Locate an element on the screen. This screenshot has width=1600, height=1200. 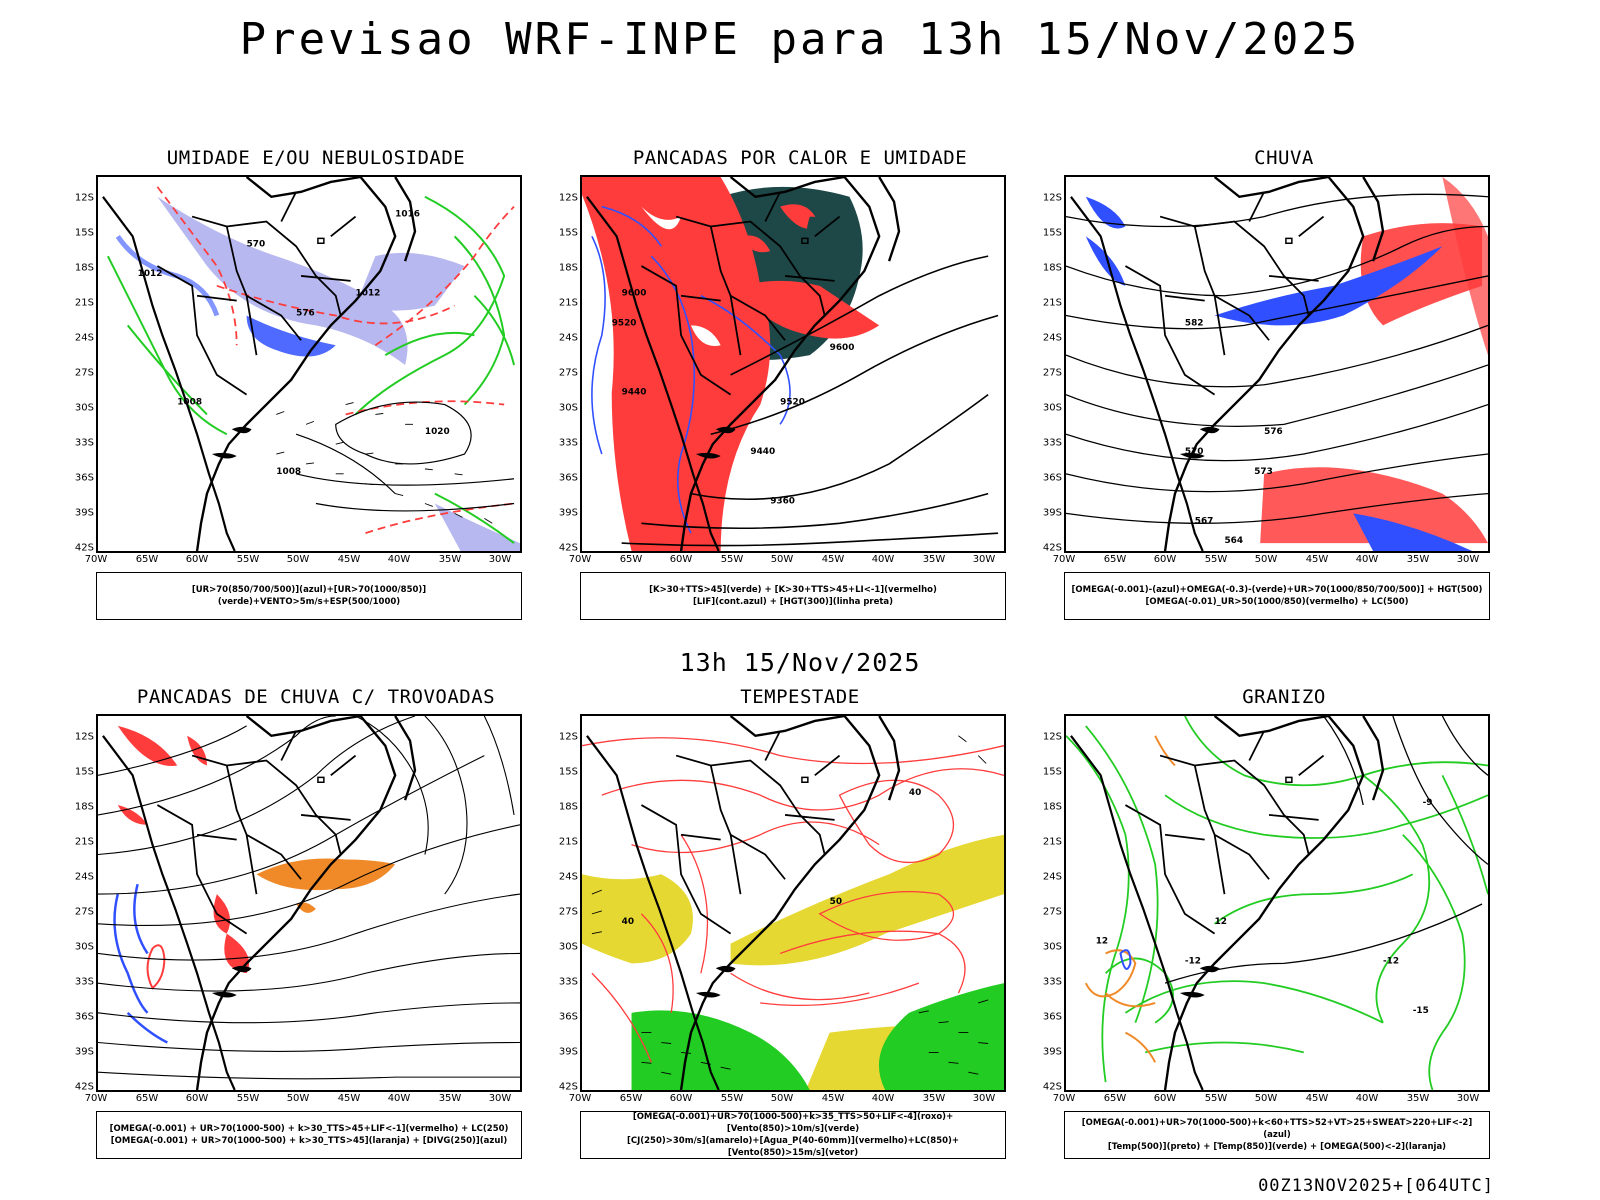
map-umidade: 1008 1012 1016 1020 1008 570 576 1012 is located at coordinates (309, 364).